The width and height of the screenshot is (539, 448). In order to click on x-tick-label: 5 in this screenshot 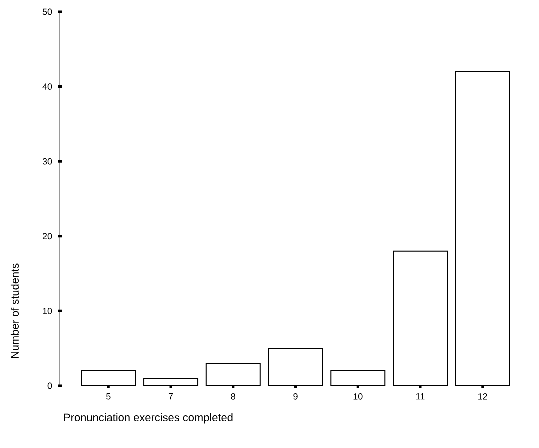, I will do `click(108, 397)`.